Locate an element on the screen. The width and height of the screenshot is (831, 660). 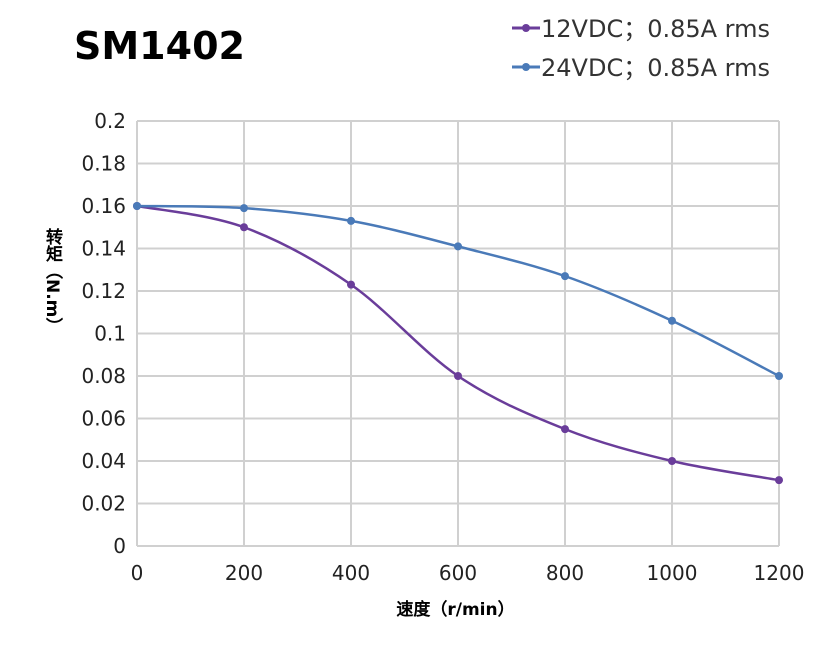
legend-label: 12VDC；0.85A rms is located at coordinates (655, 29).